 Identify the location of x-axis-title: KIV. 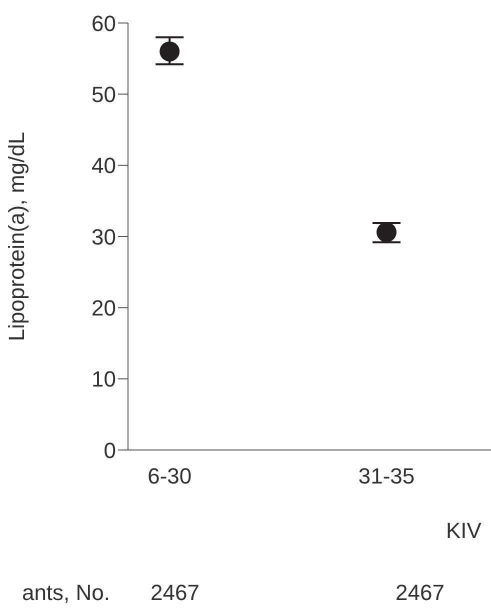
(464, 531).